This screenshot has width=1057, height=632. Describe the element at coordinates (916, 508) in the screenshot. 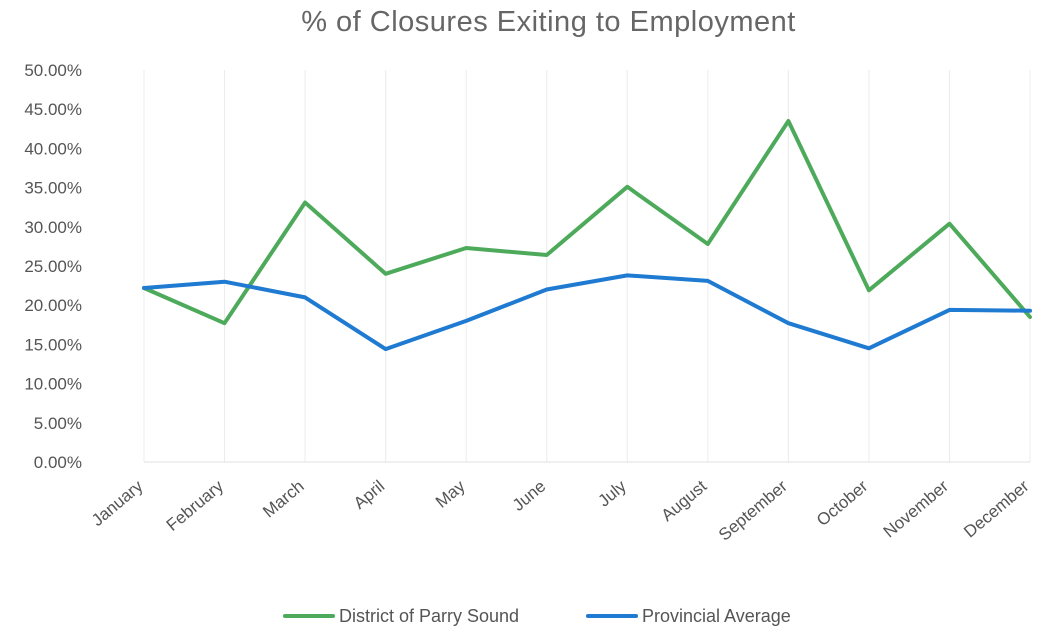

I see `x-tick-label: November` at that location.